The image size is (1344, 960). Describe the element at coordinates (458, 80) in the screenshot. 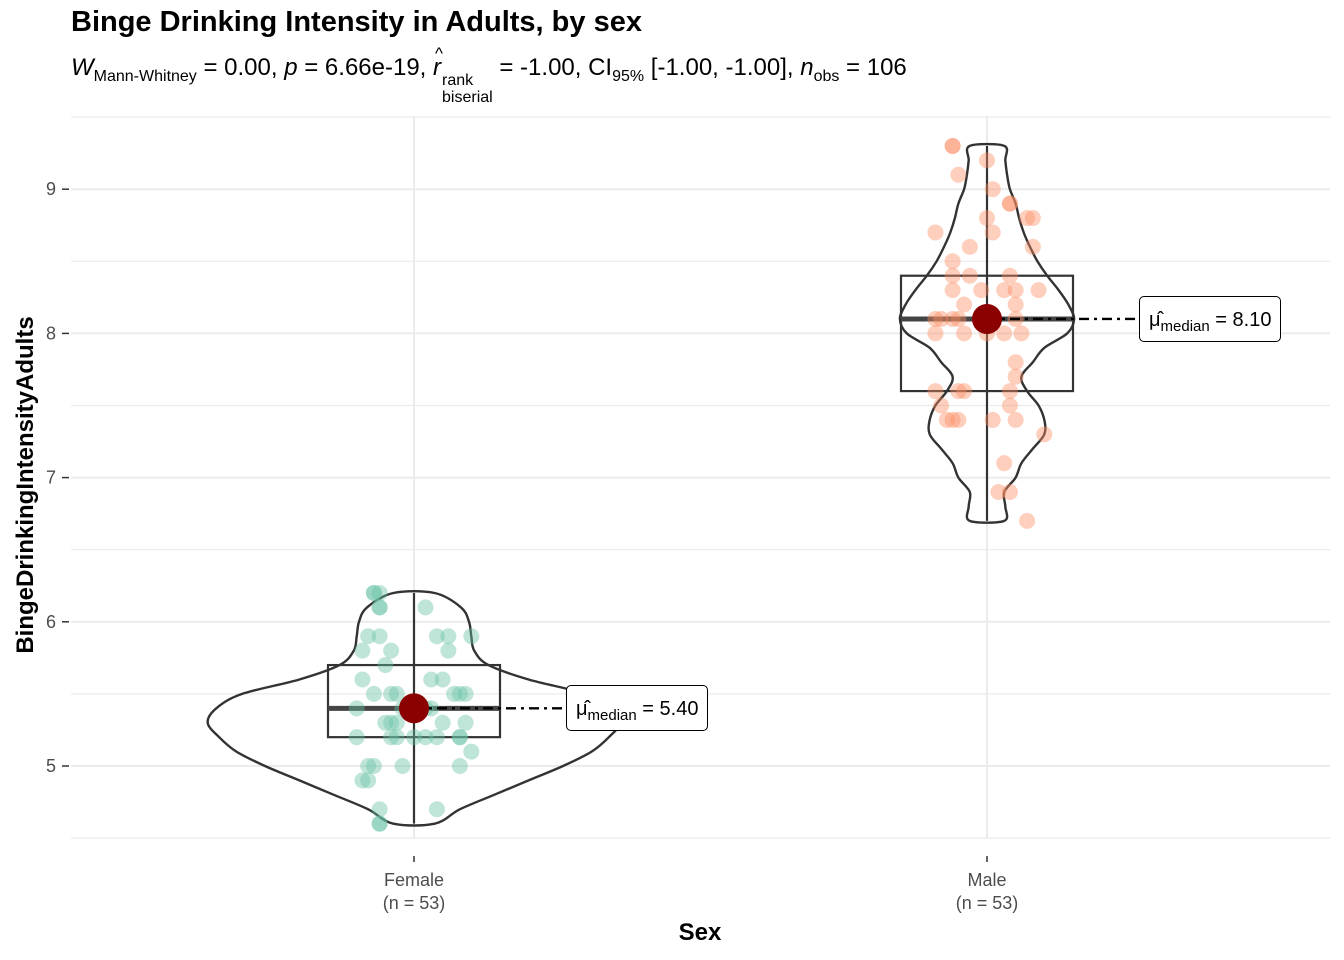

I see `r-superscript: rank` at that location.